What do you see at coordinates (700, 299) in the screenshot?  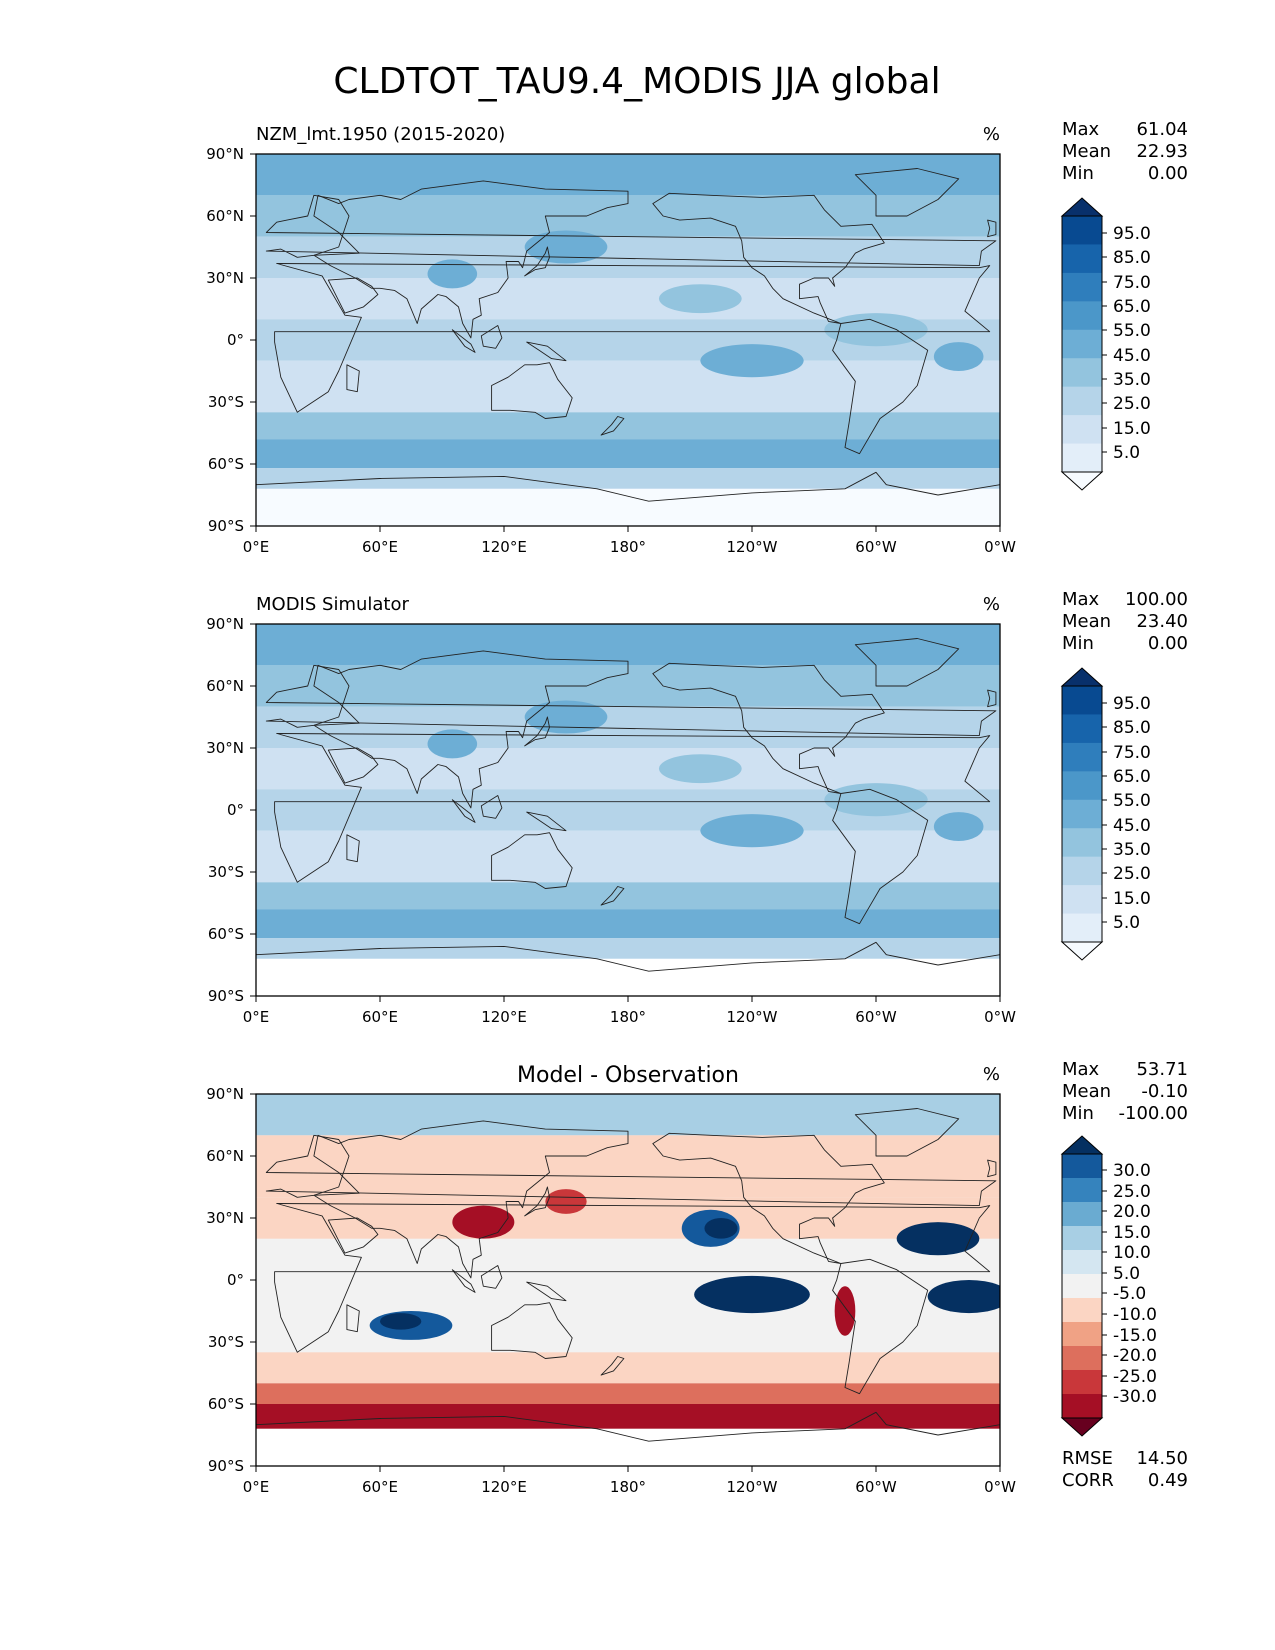 I see `test-field-feature` at bounding box center [700, 299].